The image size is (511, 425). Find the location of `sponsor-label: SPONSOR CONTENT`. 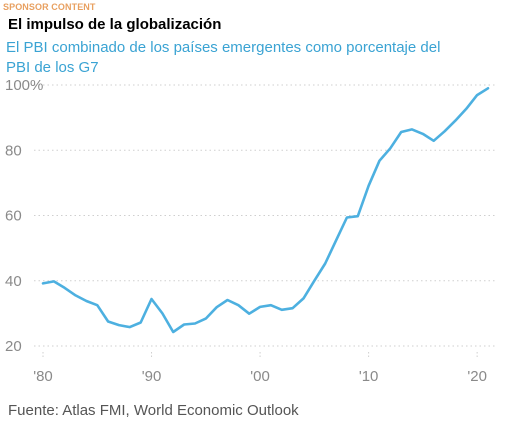

sponsor-label: SPONSOR CONTENT is located at coordinates (49, 7).